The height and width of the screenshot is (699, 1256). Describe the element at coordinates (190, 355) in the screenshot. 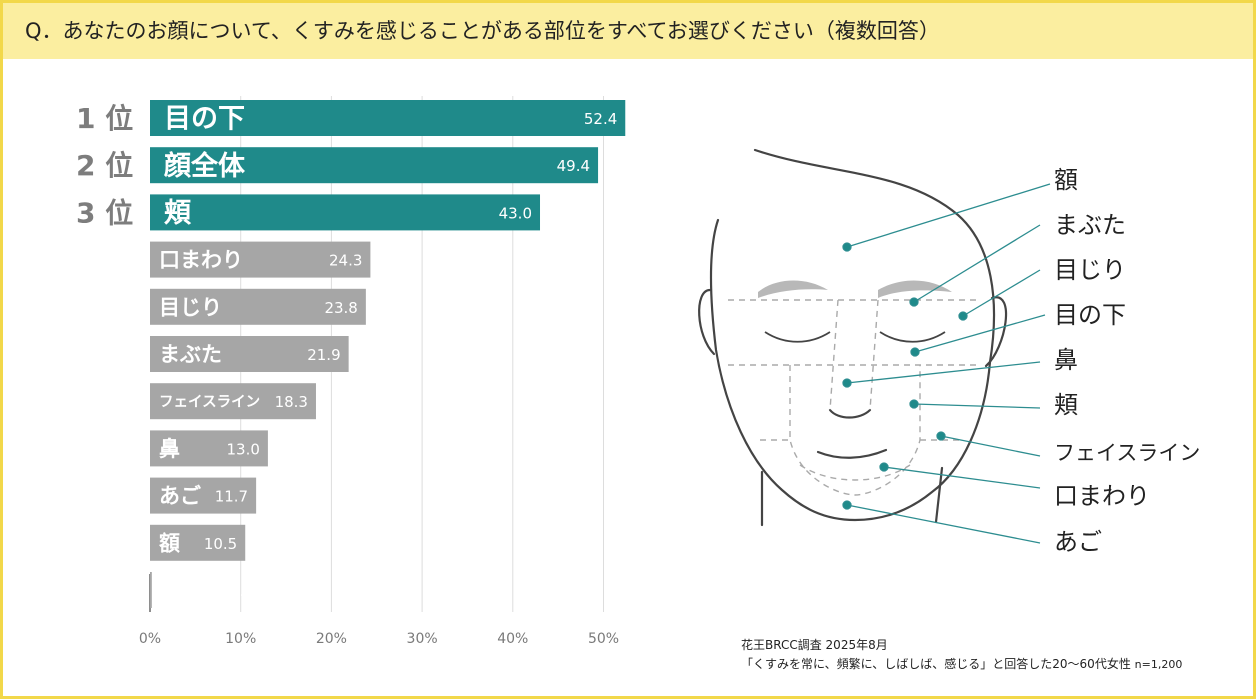

I see `bar-category-label: まぶた` at that location.